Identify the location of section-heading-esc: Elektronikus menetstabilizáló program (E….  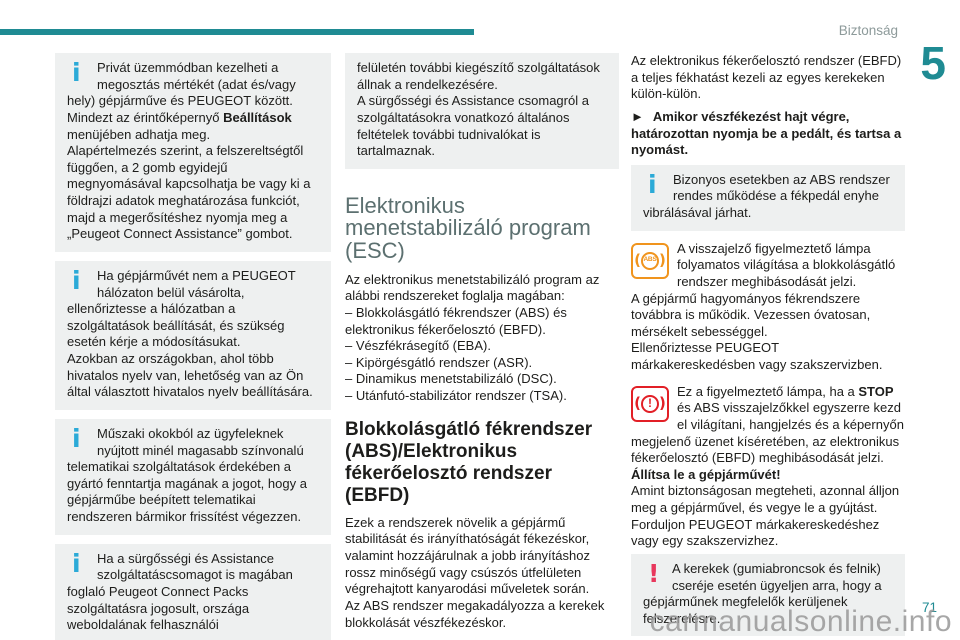
(482, 228).